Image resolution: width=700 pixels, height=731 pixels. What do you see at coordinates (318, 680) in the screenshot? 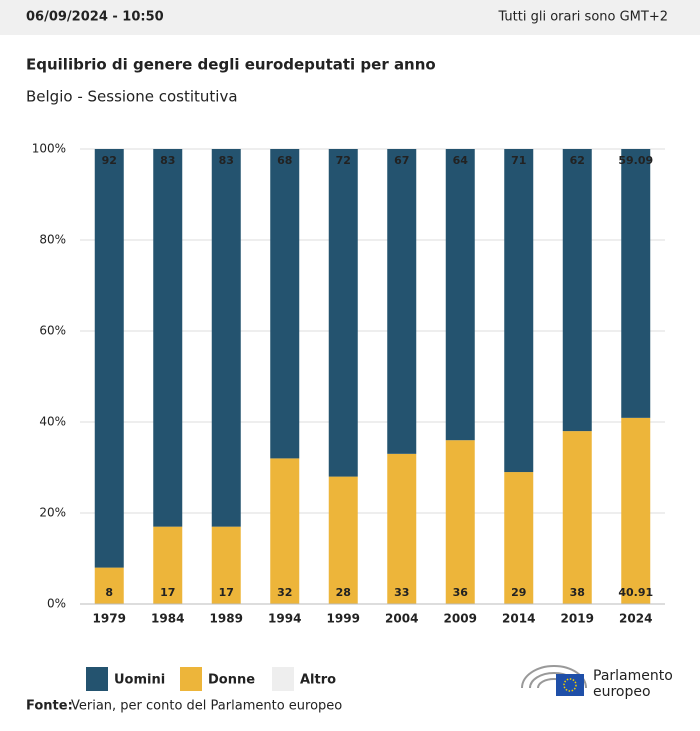
I see `legend-label: Altro` at bounding box center [318, 680].